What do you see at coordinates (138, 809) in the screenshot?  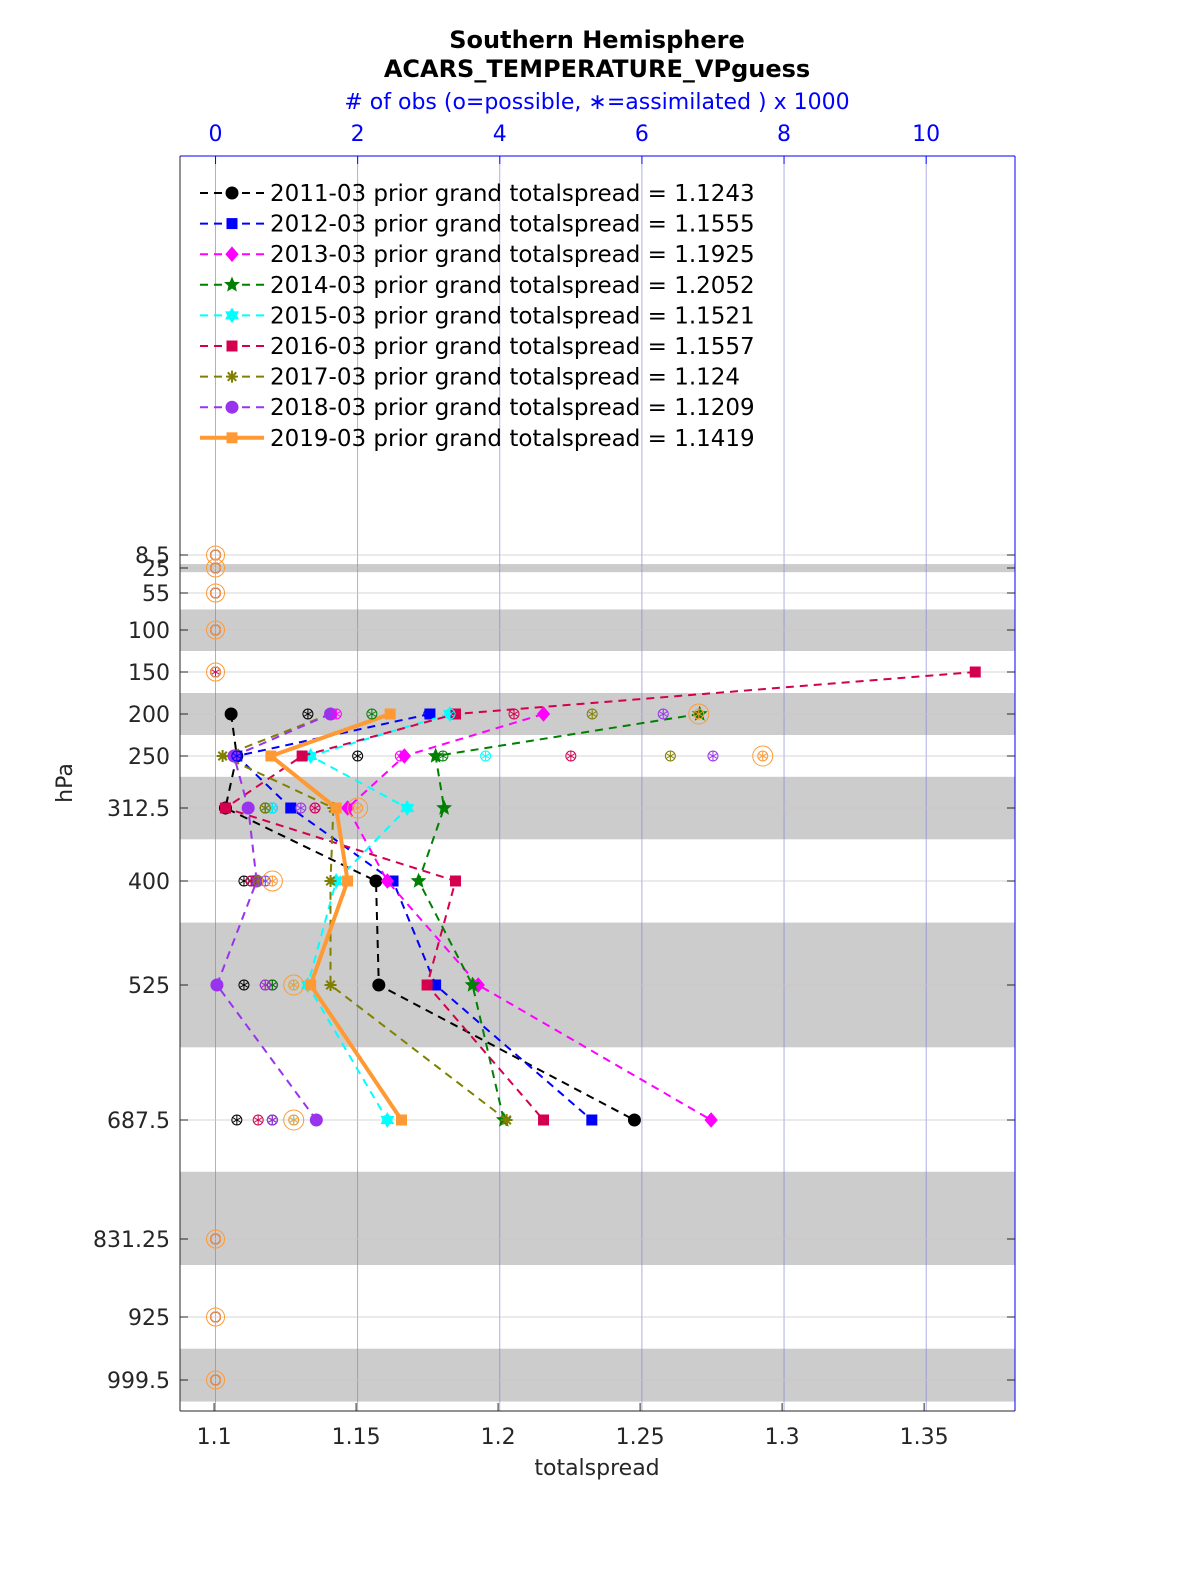 I see `y-tick-label: 312.5` at bounding box center [138, 809].